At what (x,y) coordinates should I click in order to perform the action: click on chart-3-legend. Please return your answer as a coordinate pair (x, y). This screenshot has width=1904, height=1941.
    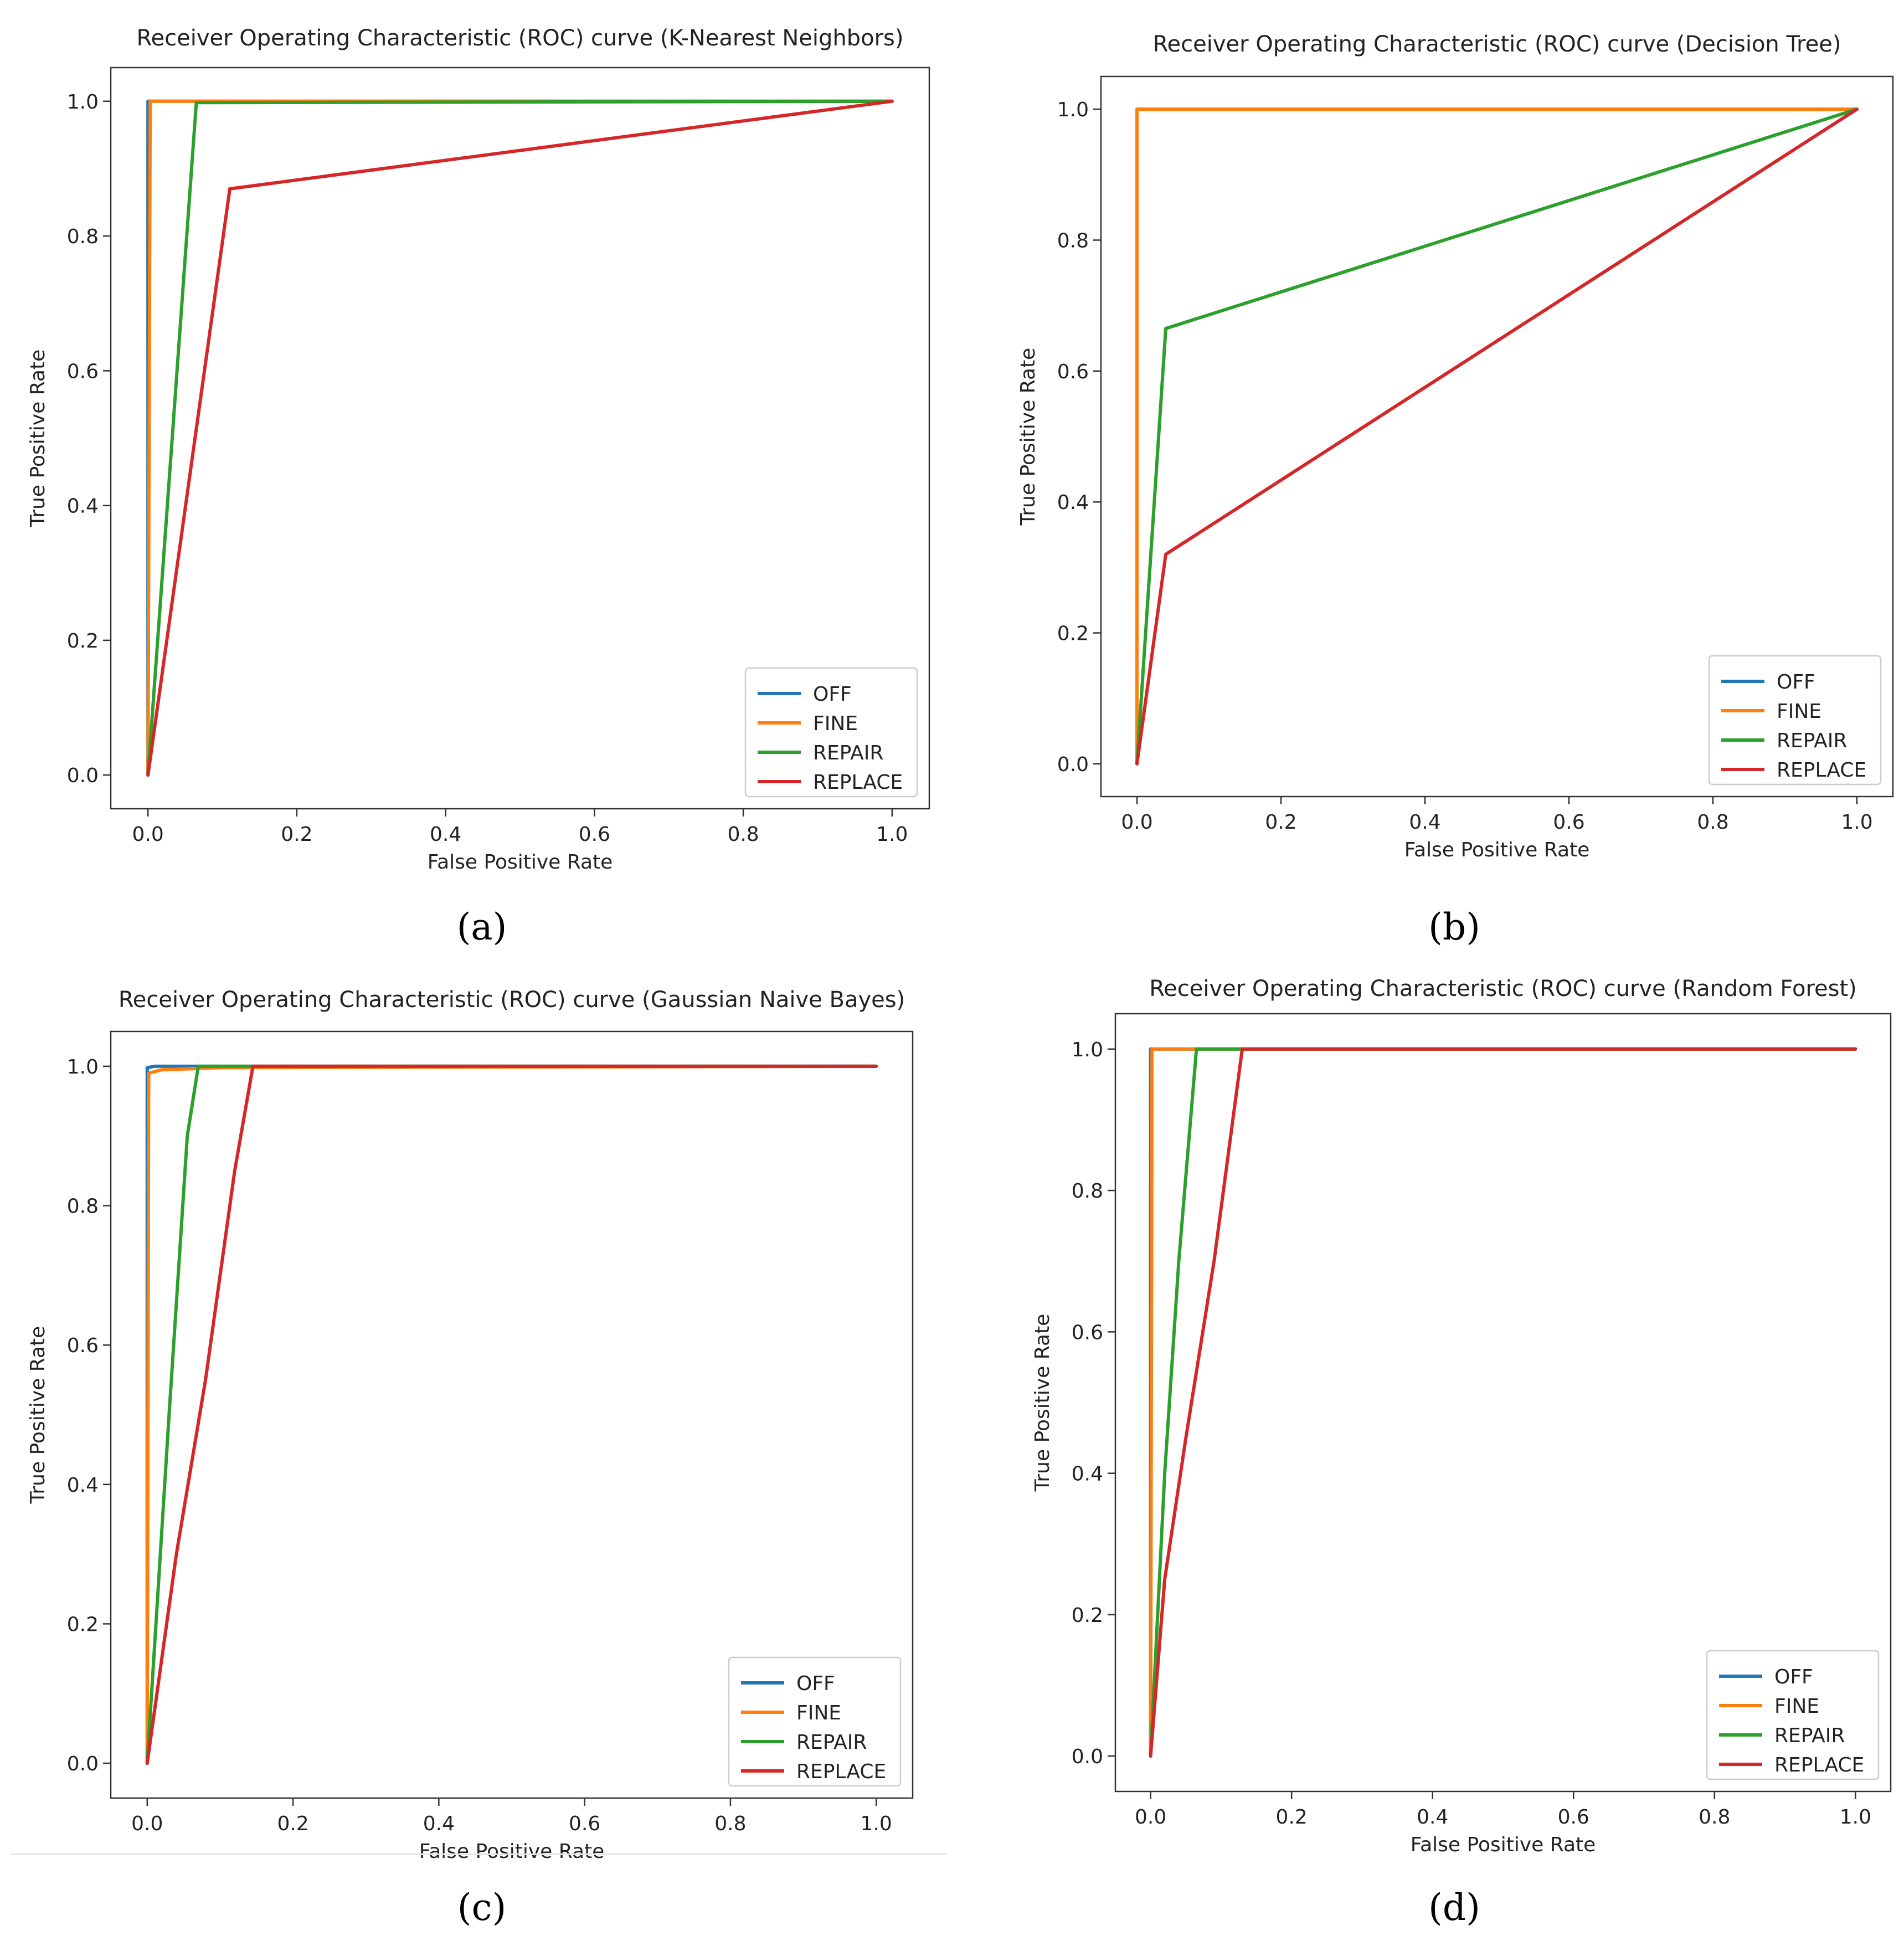
    Looking at the image, I should click on (815, 1721).